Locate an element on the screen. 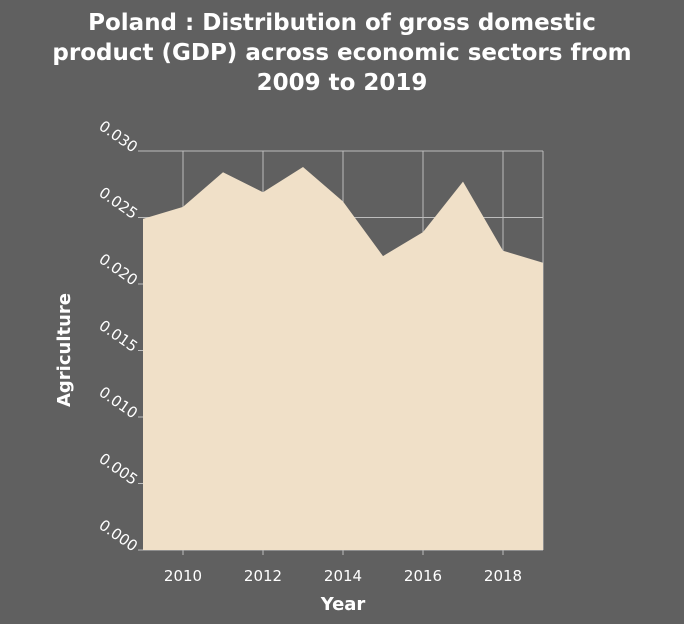 The width and height of the screenshot is (684, 624). y-tick-label-2: 0.010 is located at coordinates (119, 402).